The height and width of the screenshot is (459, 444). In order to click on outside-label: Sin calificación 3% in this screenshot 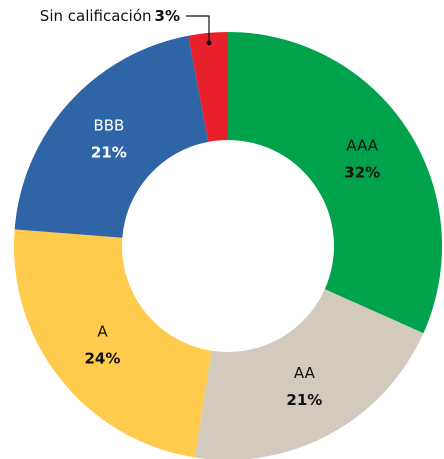, I will do `click(110, 16)`.